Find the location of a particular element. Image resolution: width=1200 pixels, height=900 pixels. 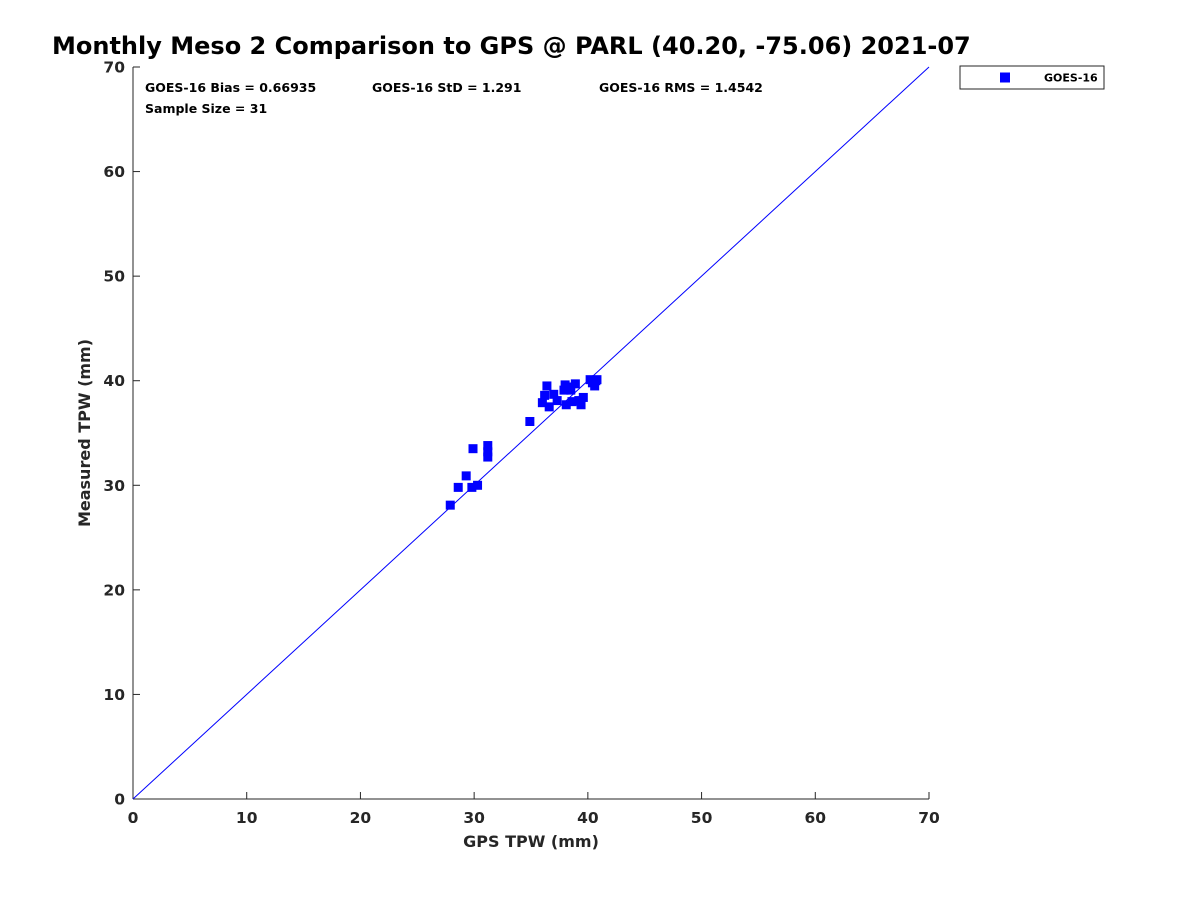

bias-stat: GOES-16 Bias = 0.66935 is located at coordinates (230, 87).